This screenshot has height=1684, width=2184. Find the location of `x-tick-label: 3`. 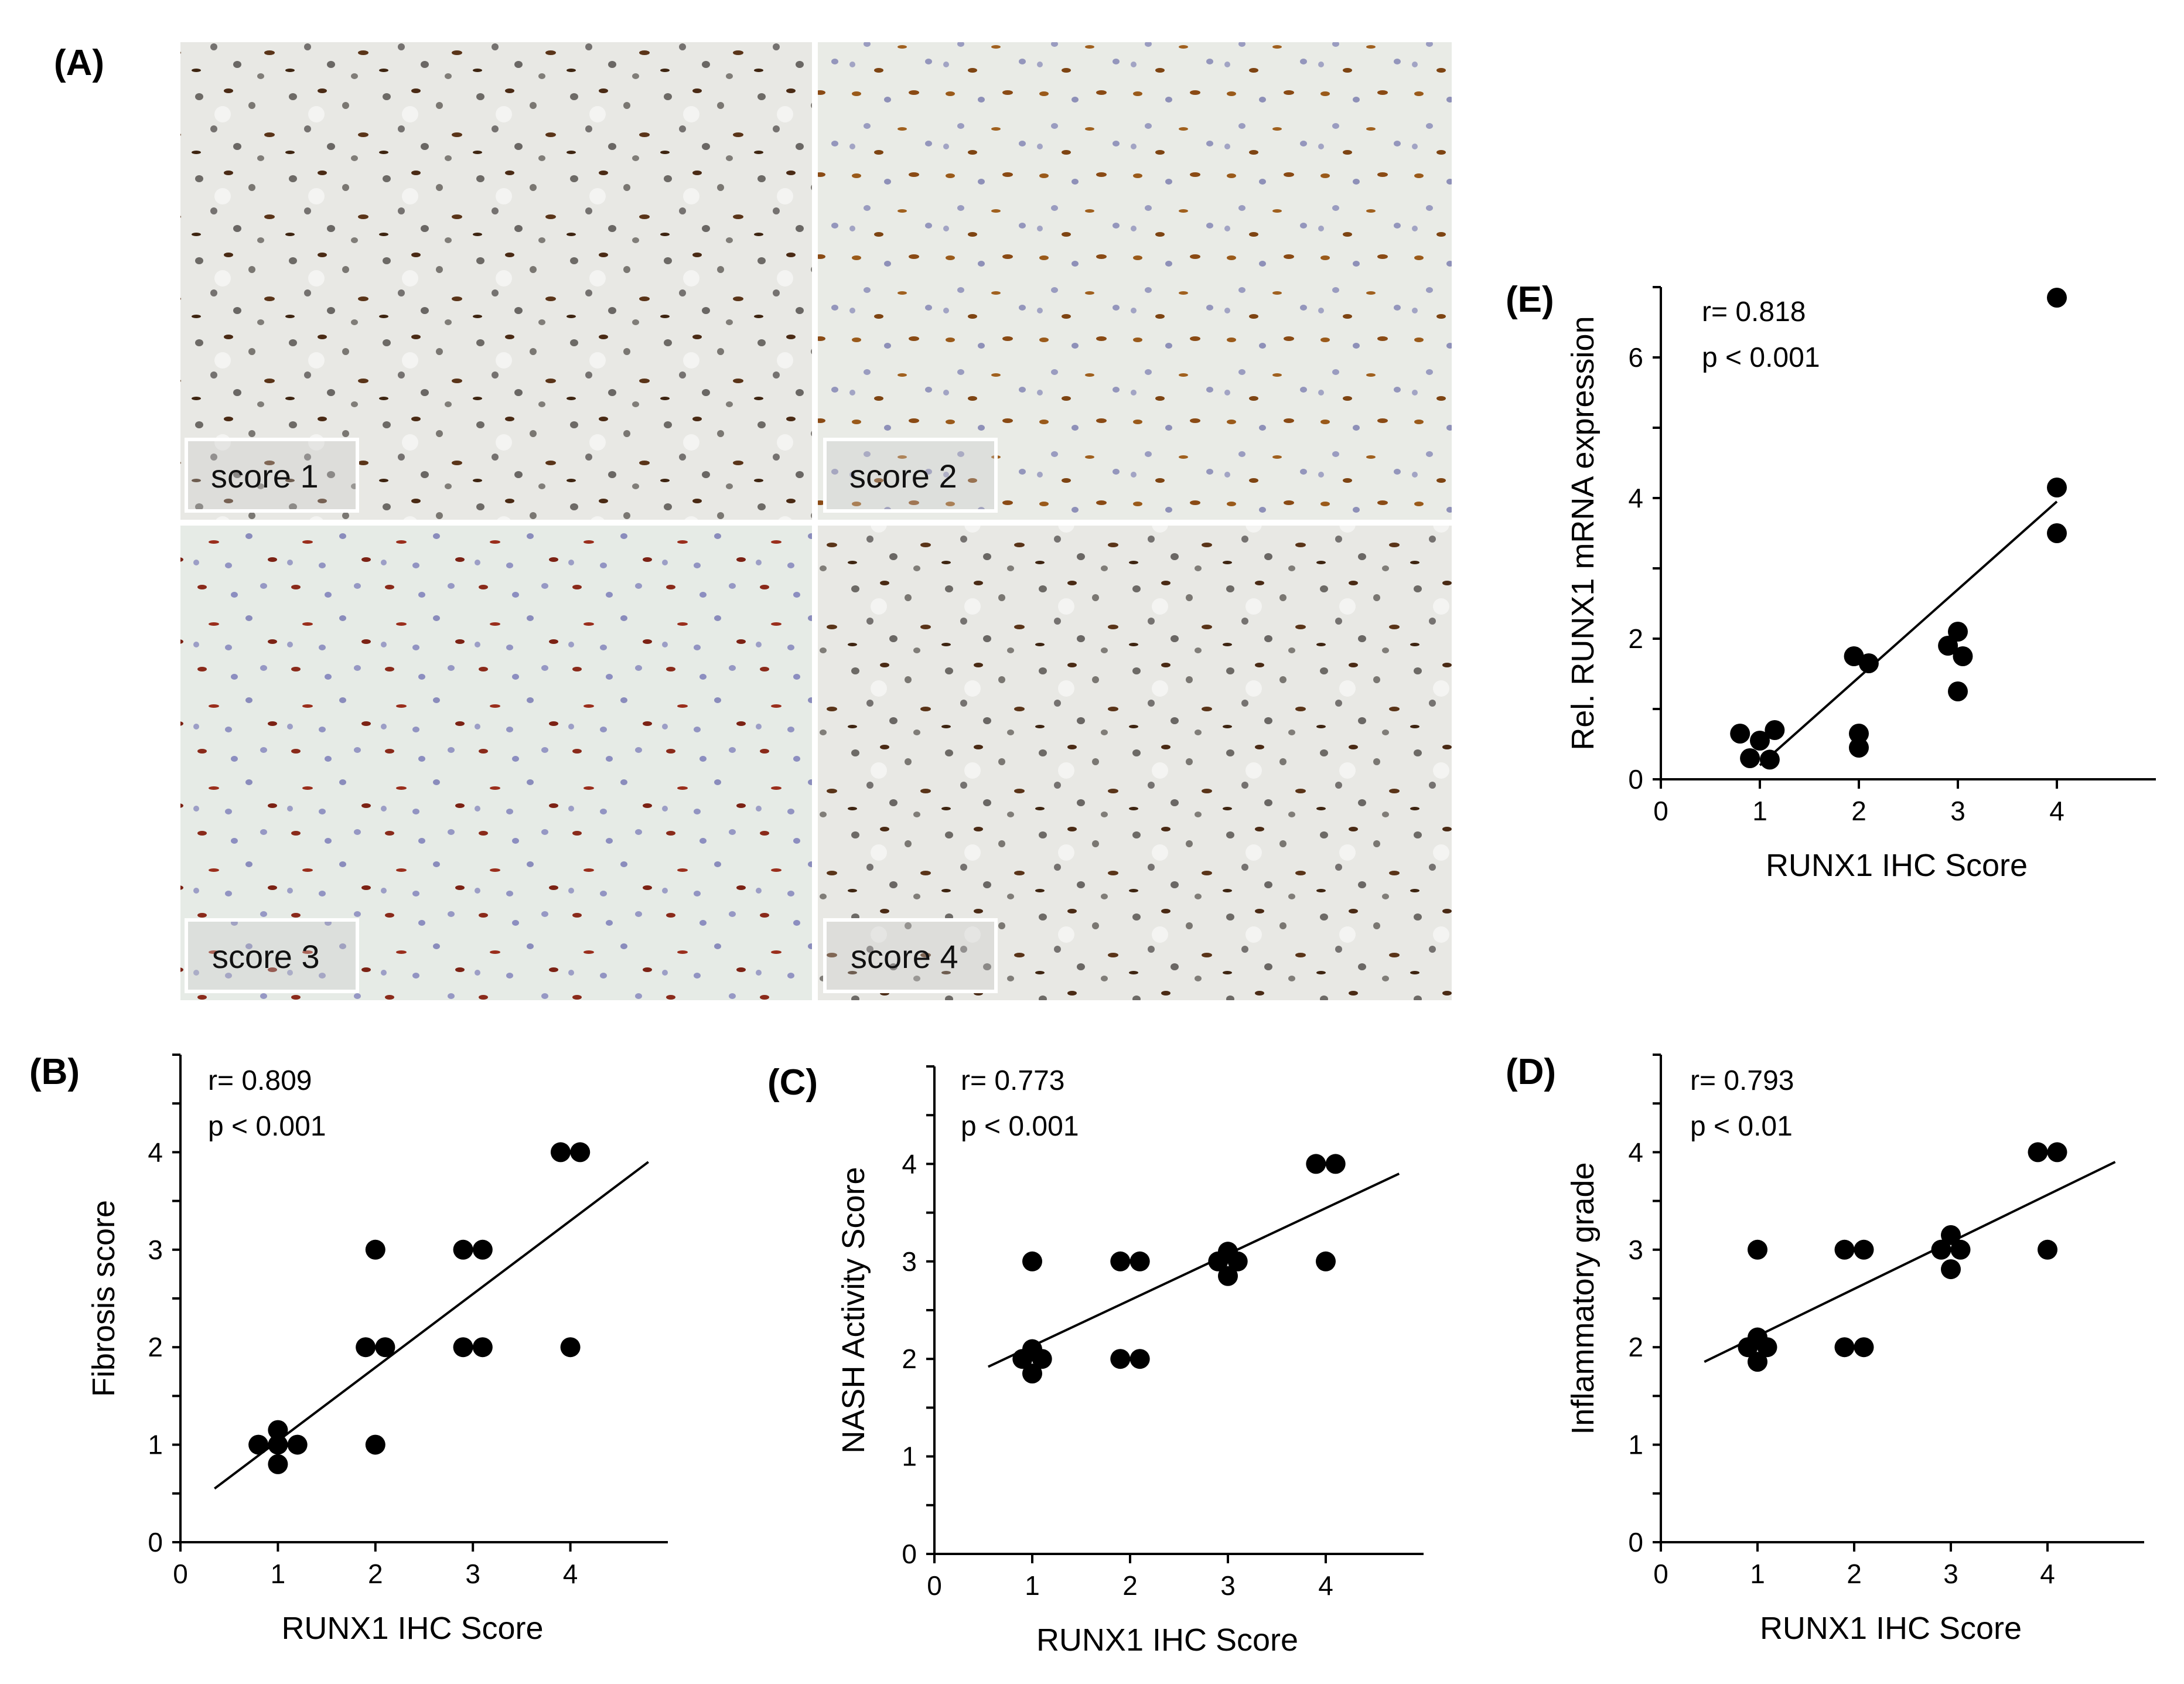

x-tick-label: 3 is located at coordinates (1950, 1574).